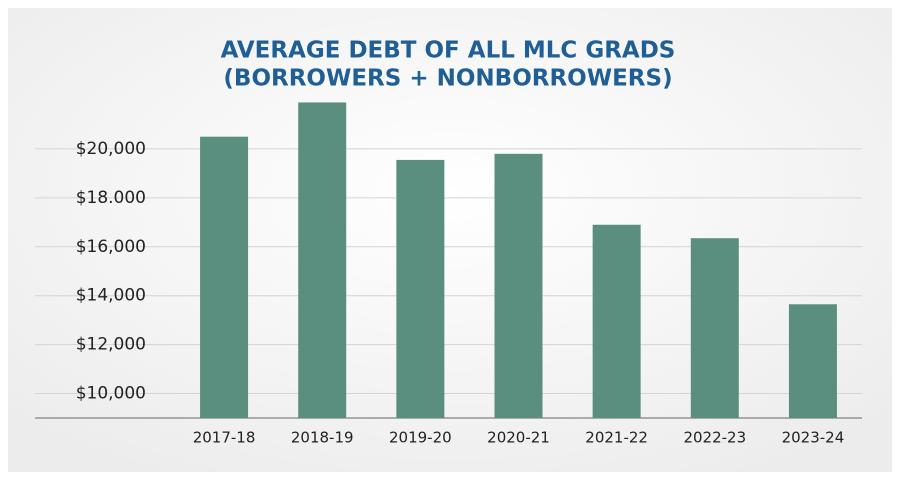 The image size is (899, 479). I want to click on chart-title: (BORROWERS + NONBORROWERS), so click(447, 79).